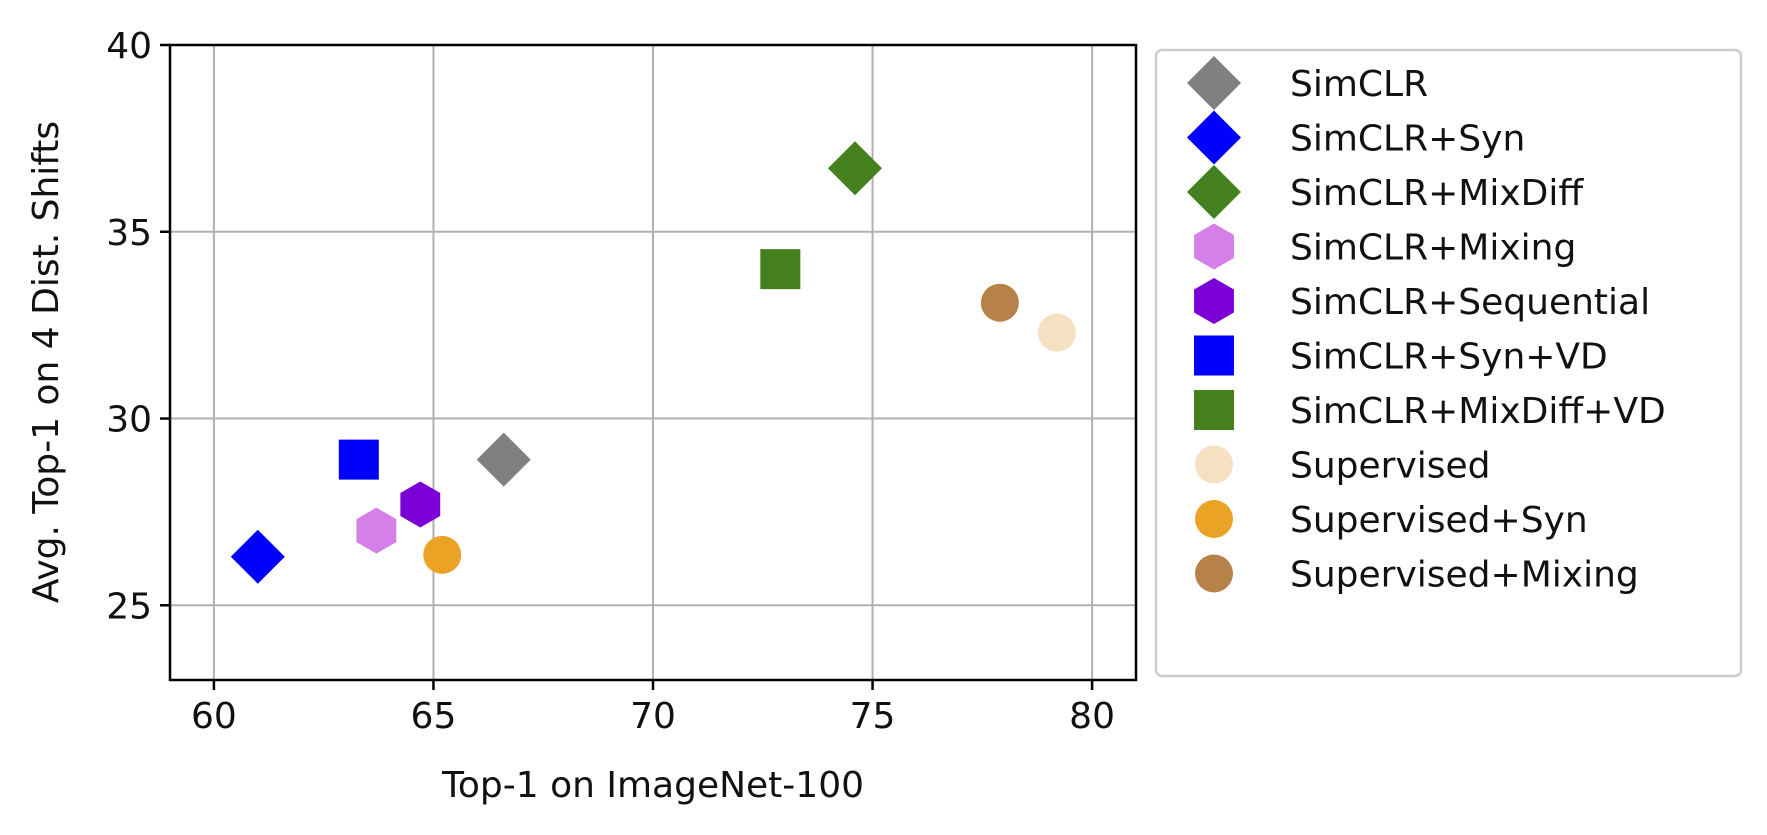  What do you see at coordinates (1390, 466) in the screenshot?
I see `legend-label-supervised: Supervised` at bounding box center [1390, 466].